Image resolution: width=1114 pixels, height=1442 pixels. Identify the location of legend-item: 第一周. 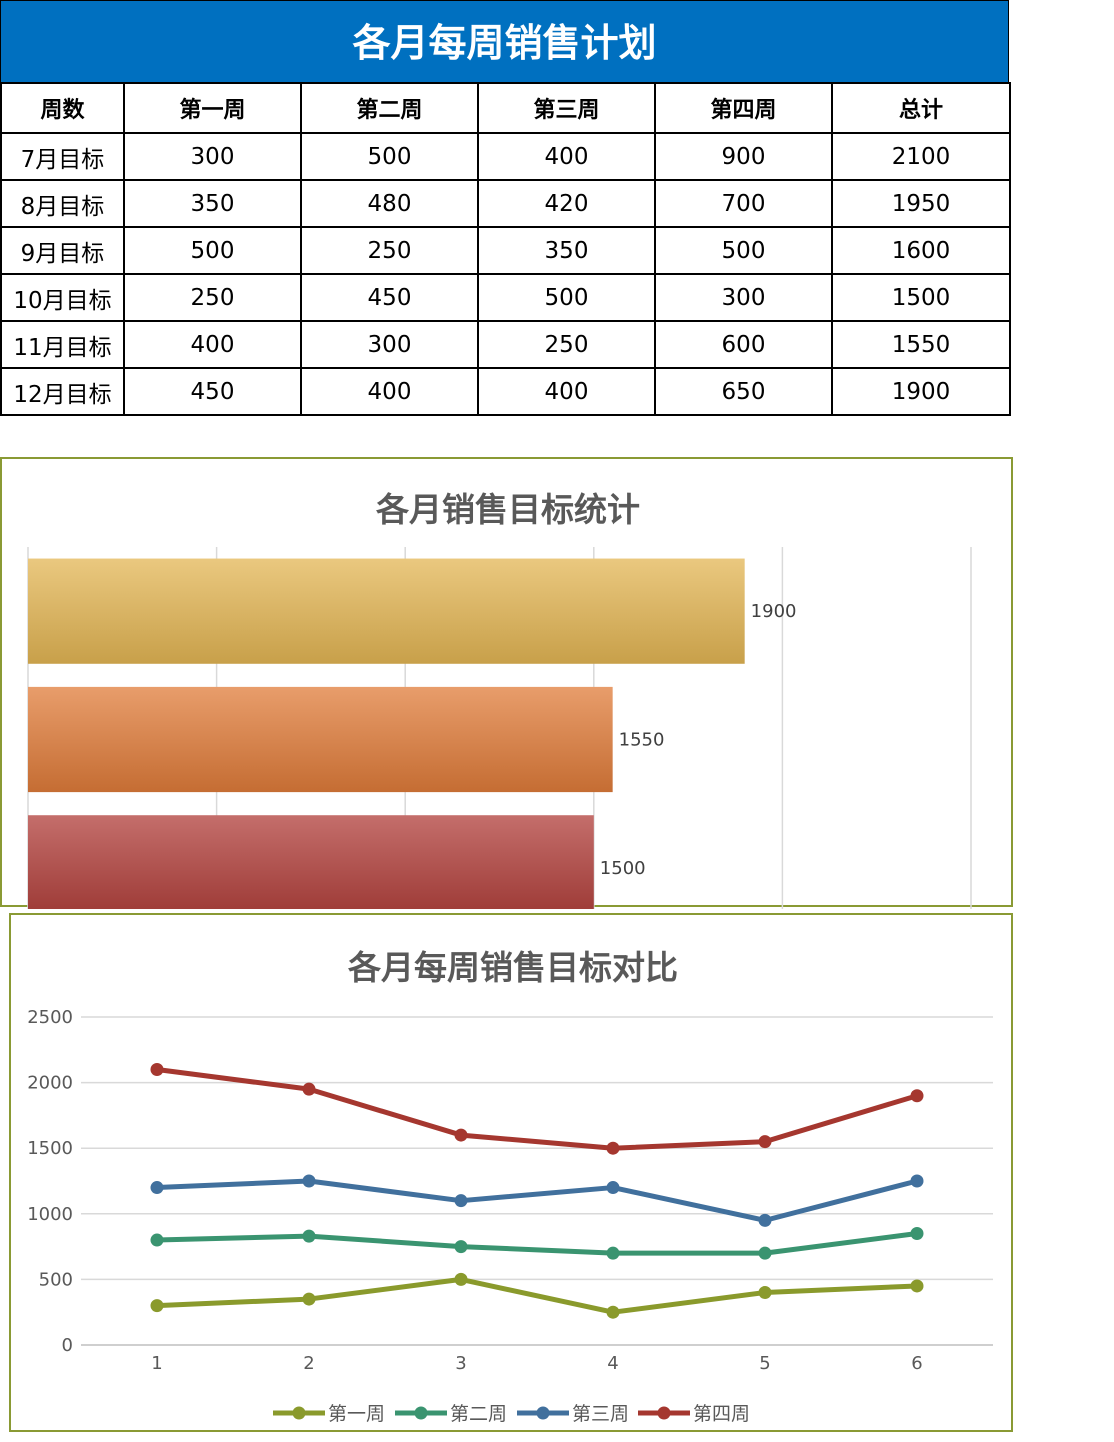
(329, 1414).